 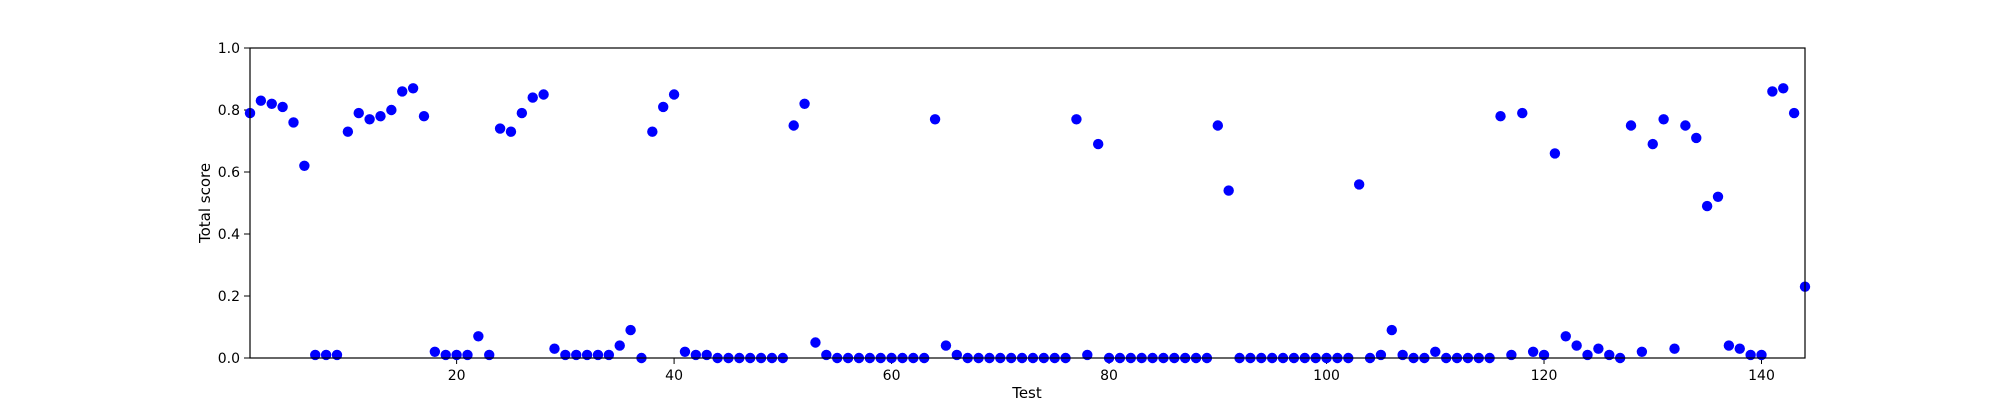 I want to click on x-tick-label: 40, so click(x=674, y=376).